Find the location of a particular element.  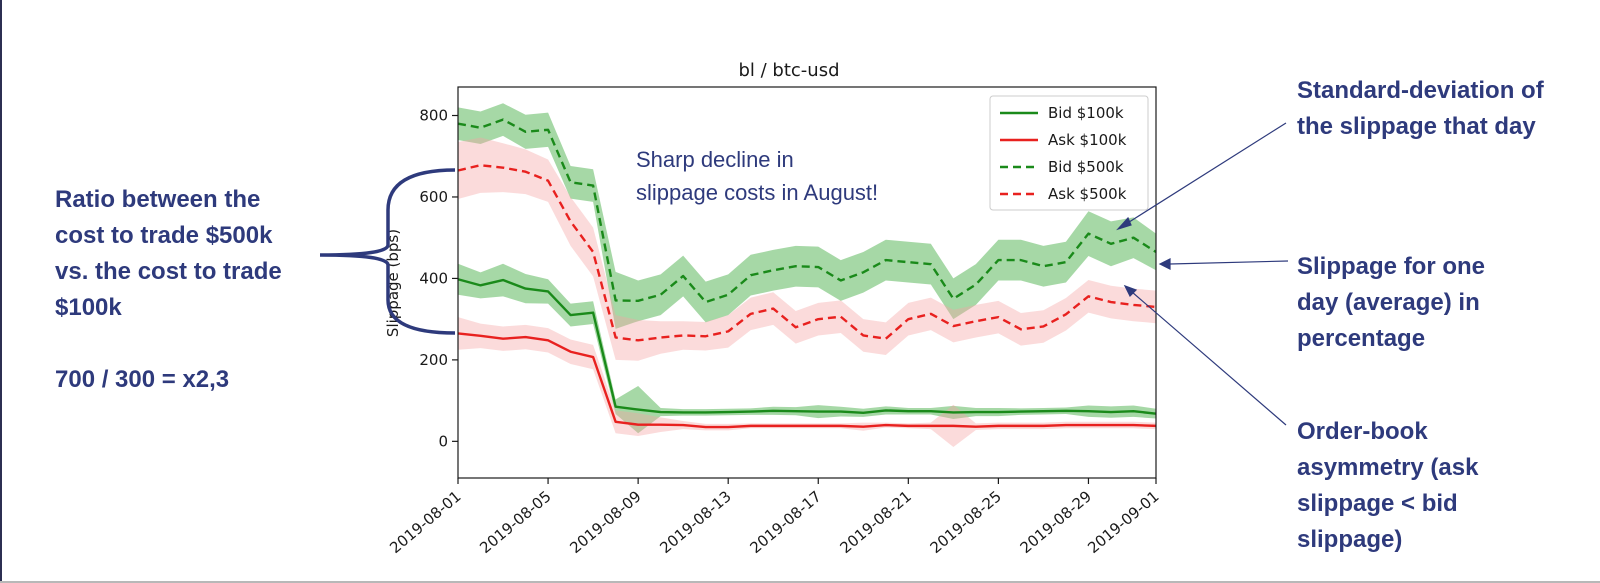

x-tick-label: 2019-08-09 is located at coordinates (605, 522).